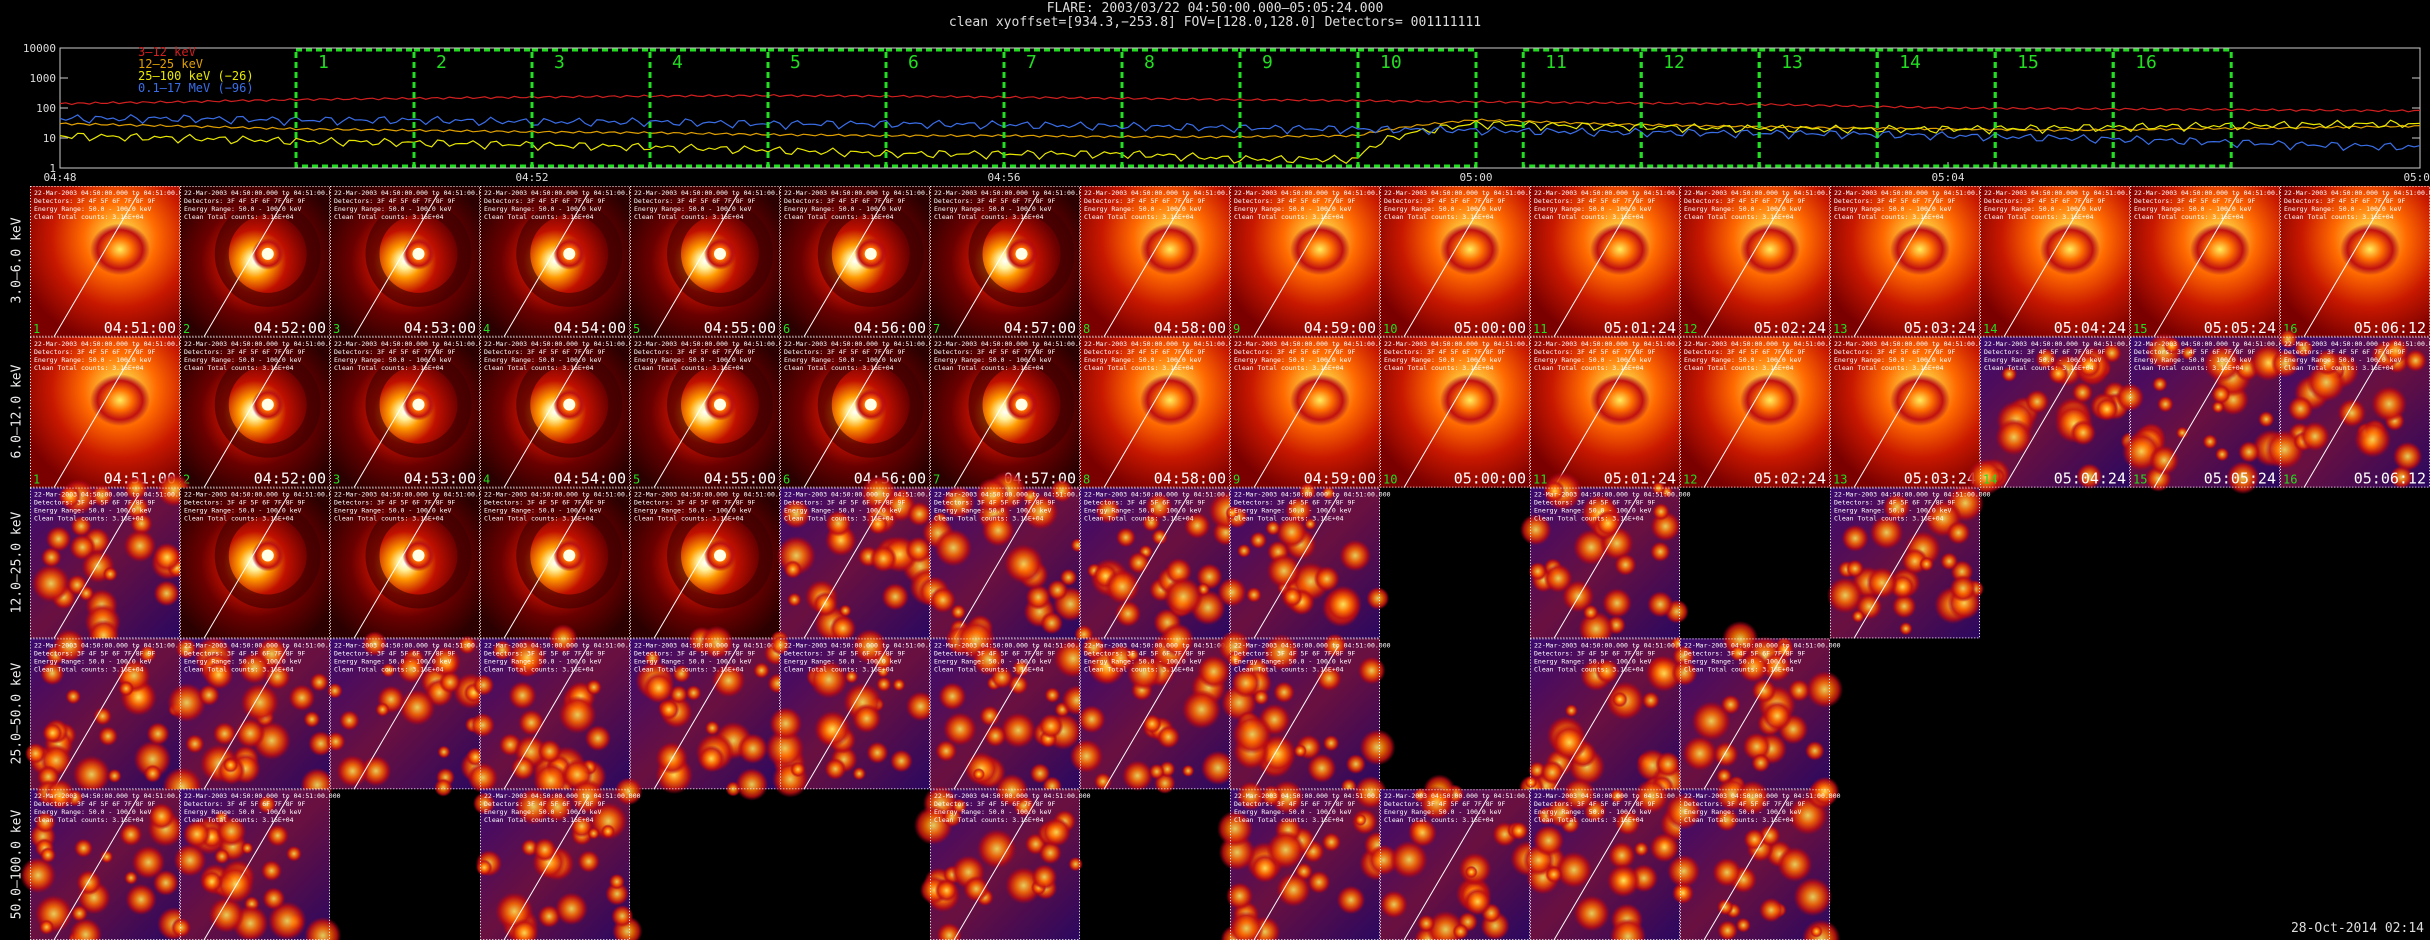  I want to click on tile-number: 8, so click(1086, 480).